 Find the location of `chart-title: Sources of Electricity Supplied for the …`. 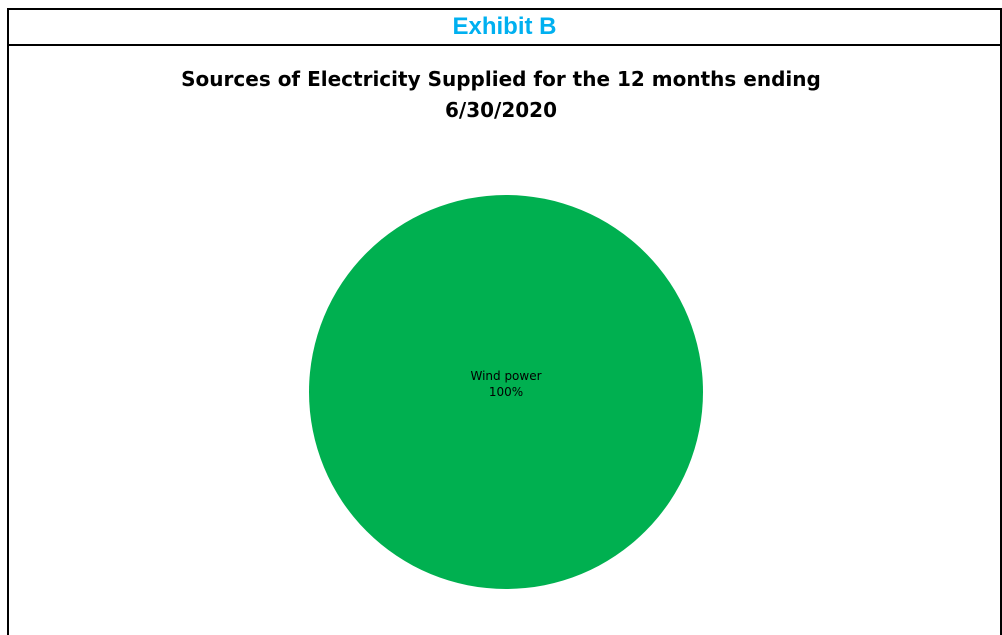

chart-title: Sources of Electricity Supplied for the … is located at coordinates (501, 95).